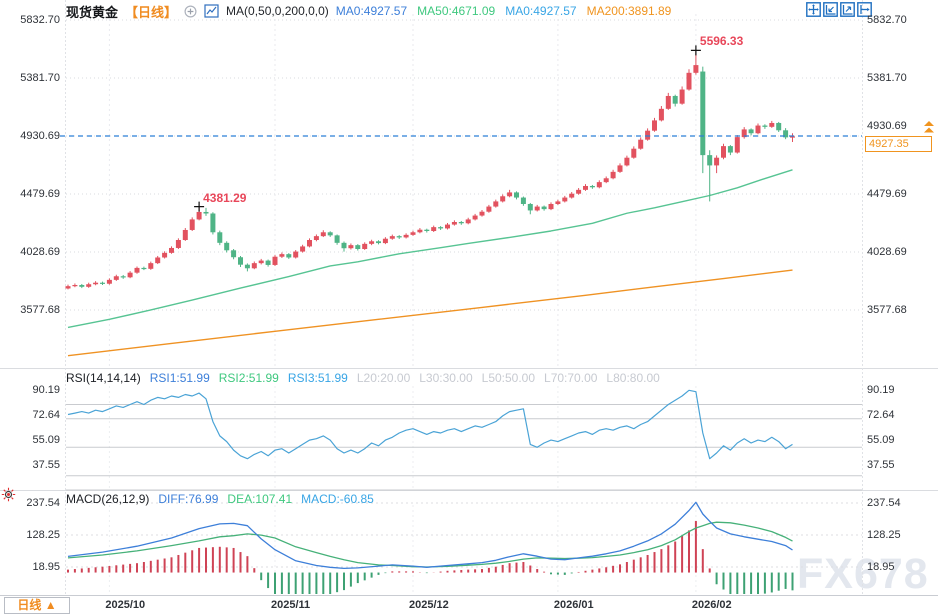  Describe the element at coordinates (188, 499) in the screenshot. I see `macd-legend-value: DIFF:76.99` at that location.